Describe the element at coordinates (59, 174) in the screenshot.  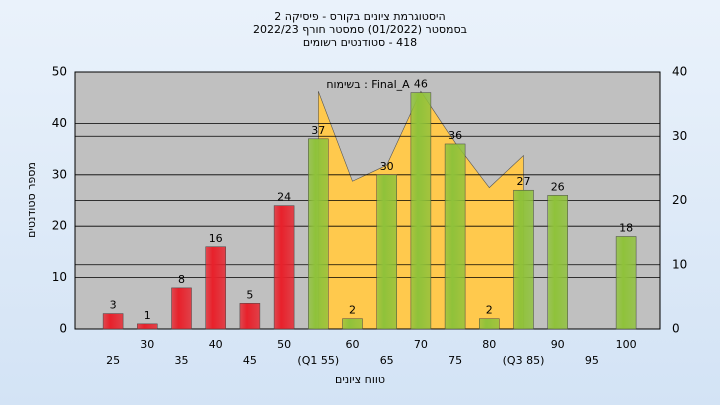
I see `y-tick-label: 30` at that location.